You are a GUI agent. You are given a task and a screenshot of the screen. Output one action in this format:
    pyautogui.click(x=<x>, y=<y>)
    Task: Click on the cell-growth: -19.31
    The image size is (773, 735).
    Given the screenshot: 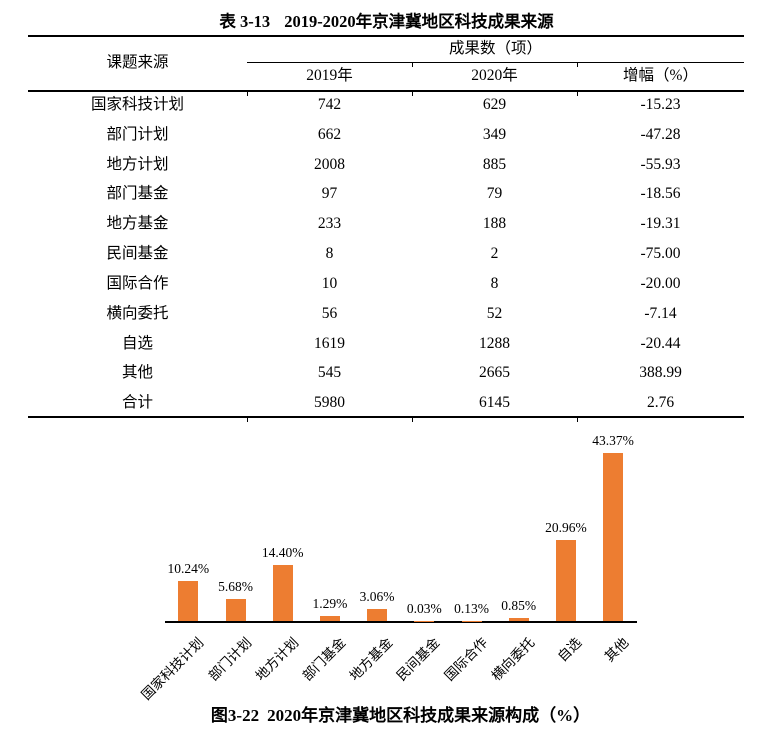 What is the action you would take?
    pyautogui.click(x=660, y=224)
    